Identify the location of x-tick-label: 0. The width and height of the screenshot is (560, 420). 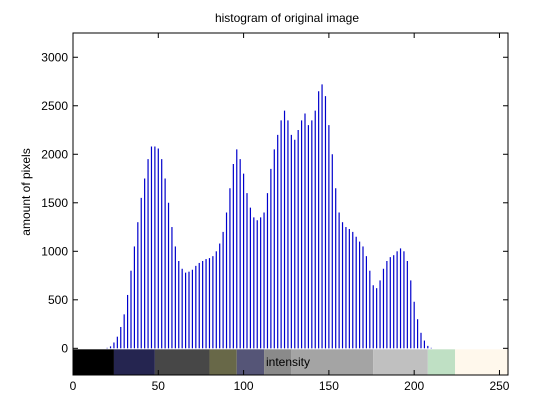
(73, 386).